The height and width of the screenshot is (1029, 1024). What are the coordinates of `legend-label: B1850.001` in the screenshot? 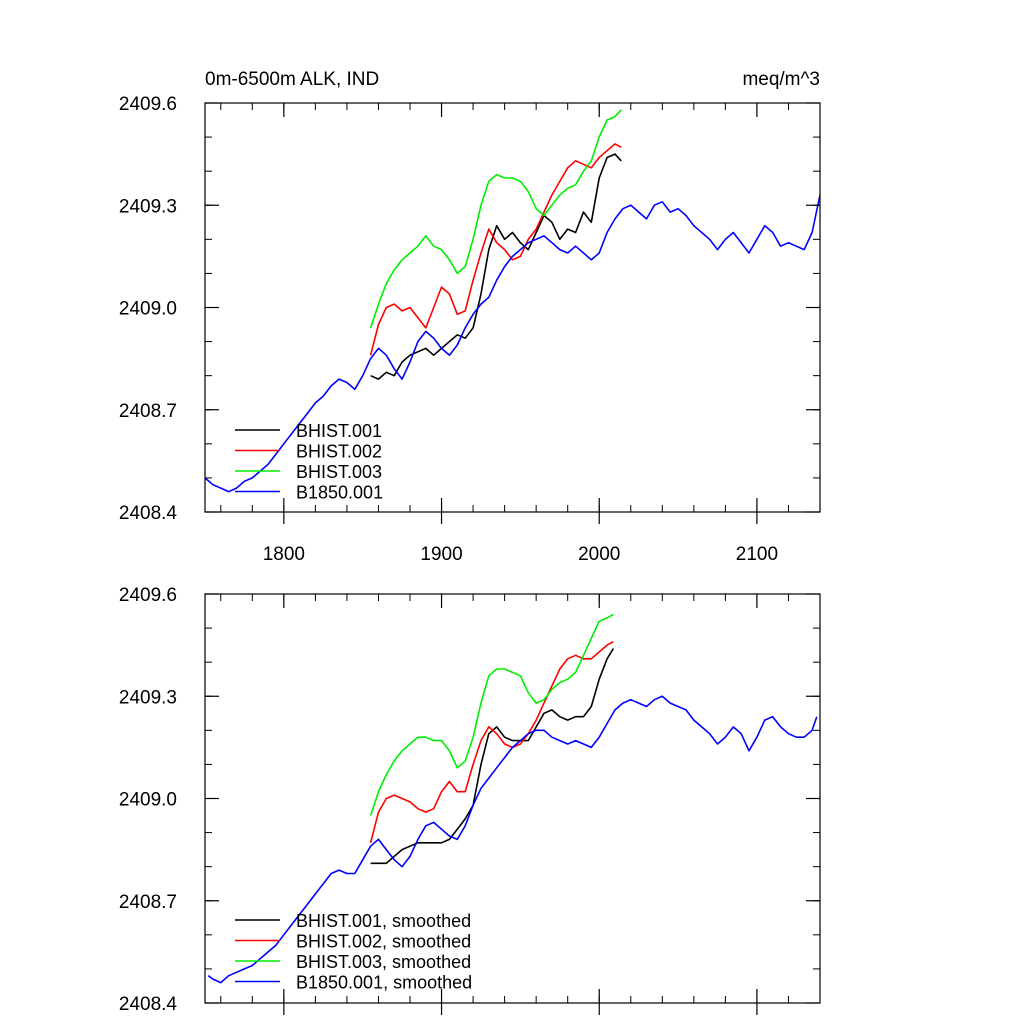 It's located at (339, 493).